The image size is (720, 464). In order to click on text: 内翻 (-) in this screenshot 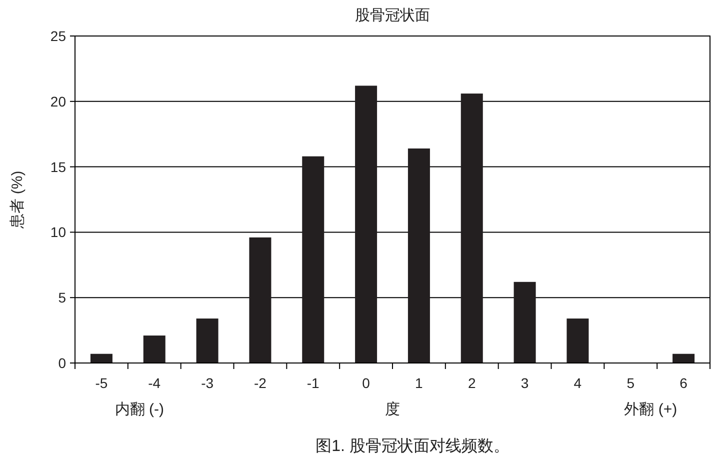, I will do `click(139, 409)`.